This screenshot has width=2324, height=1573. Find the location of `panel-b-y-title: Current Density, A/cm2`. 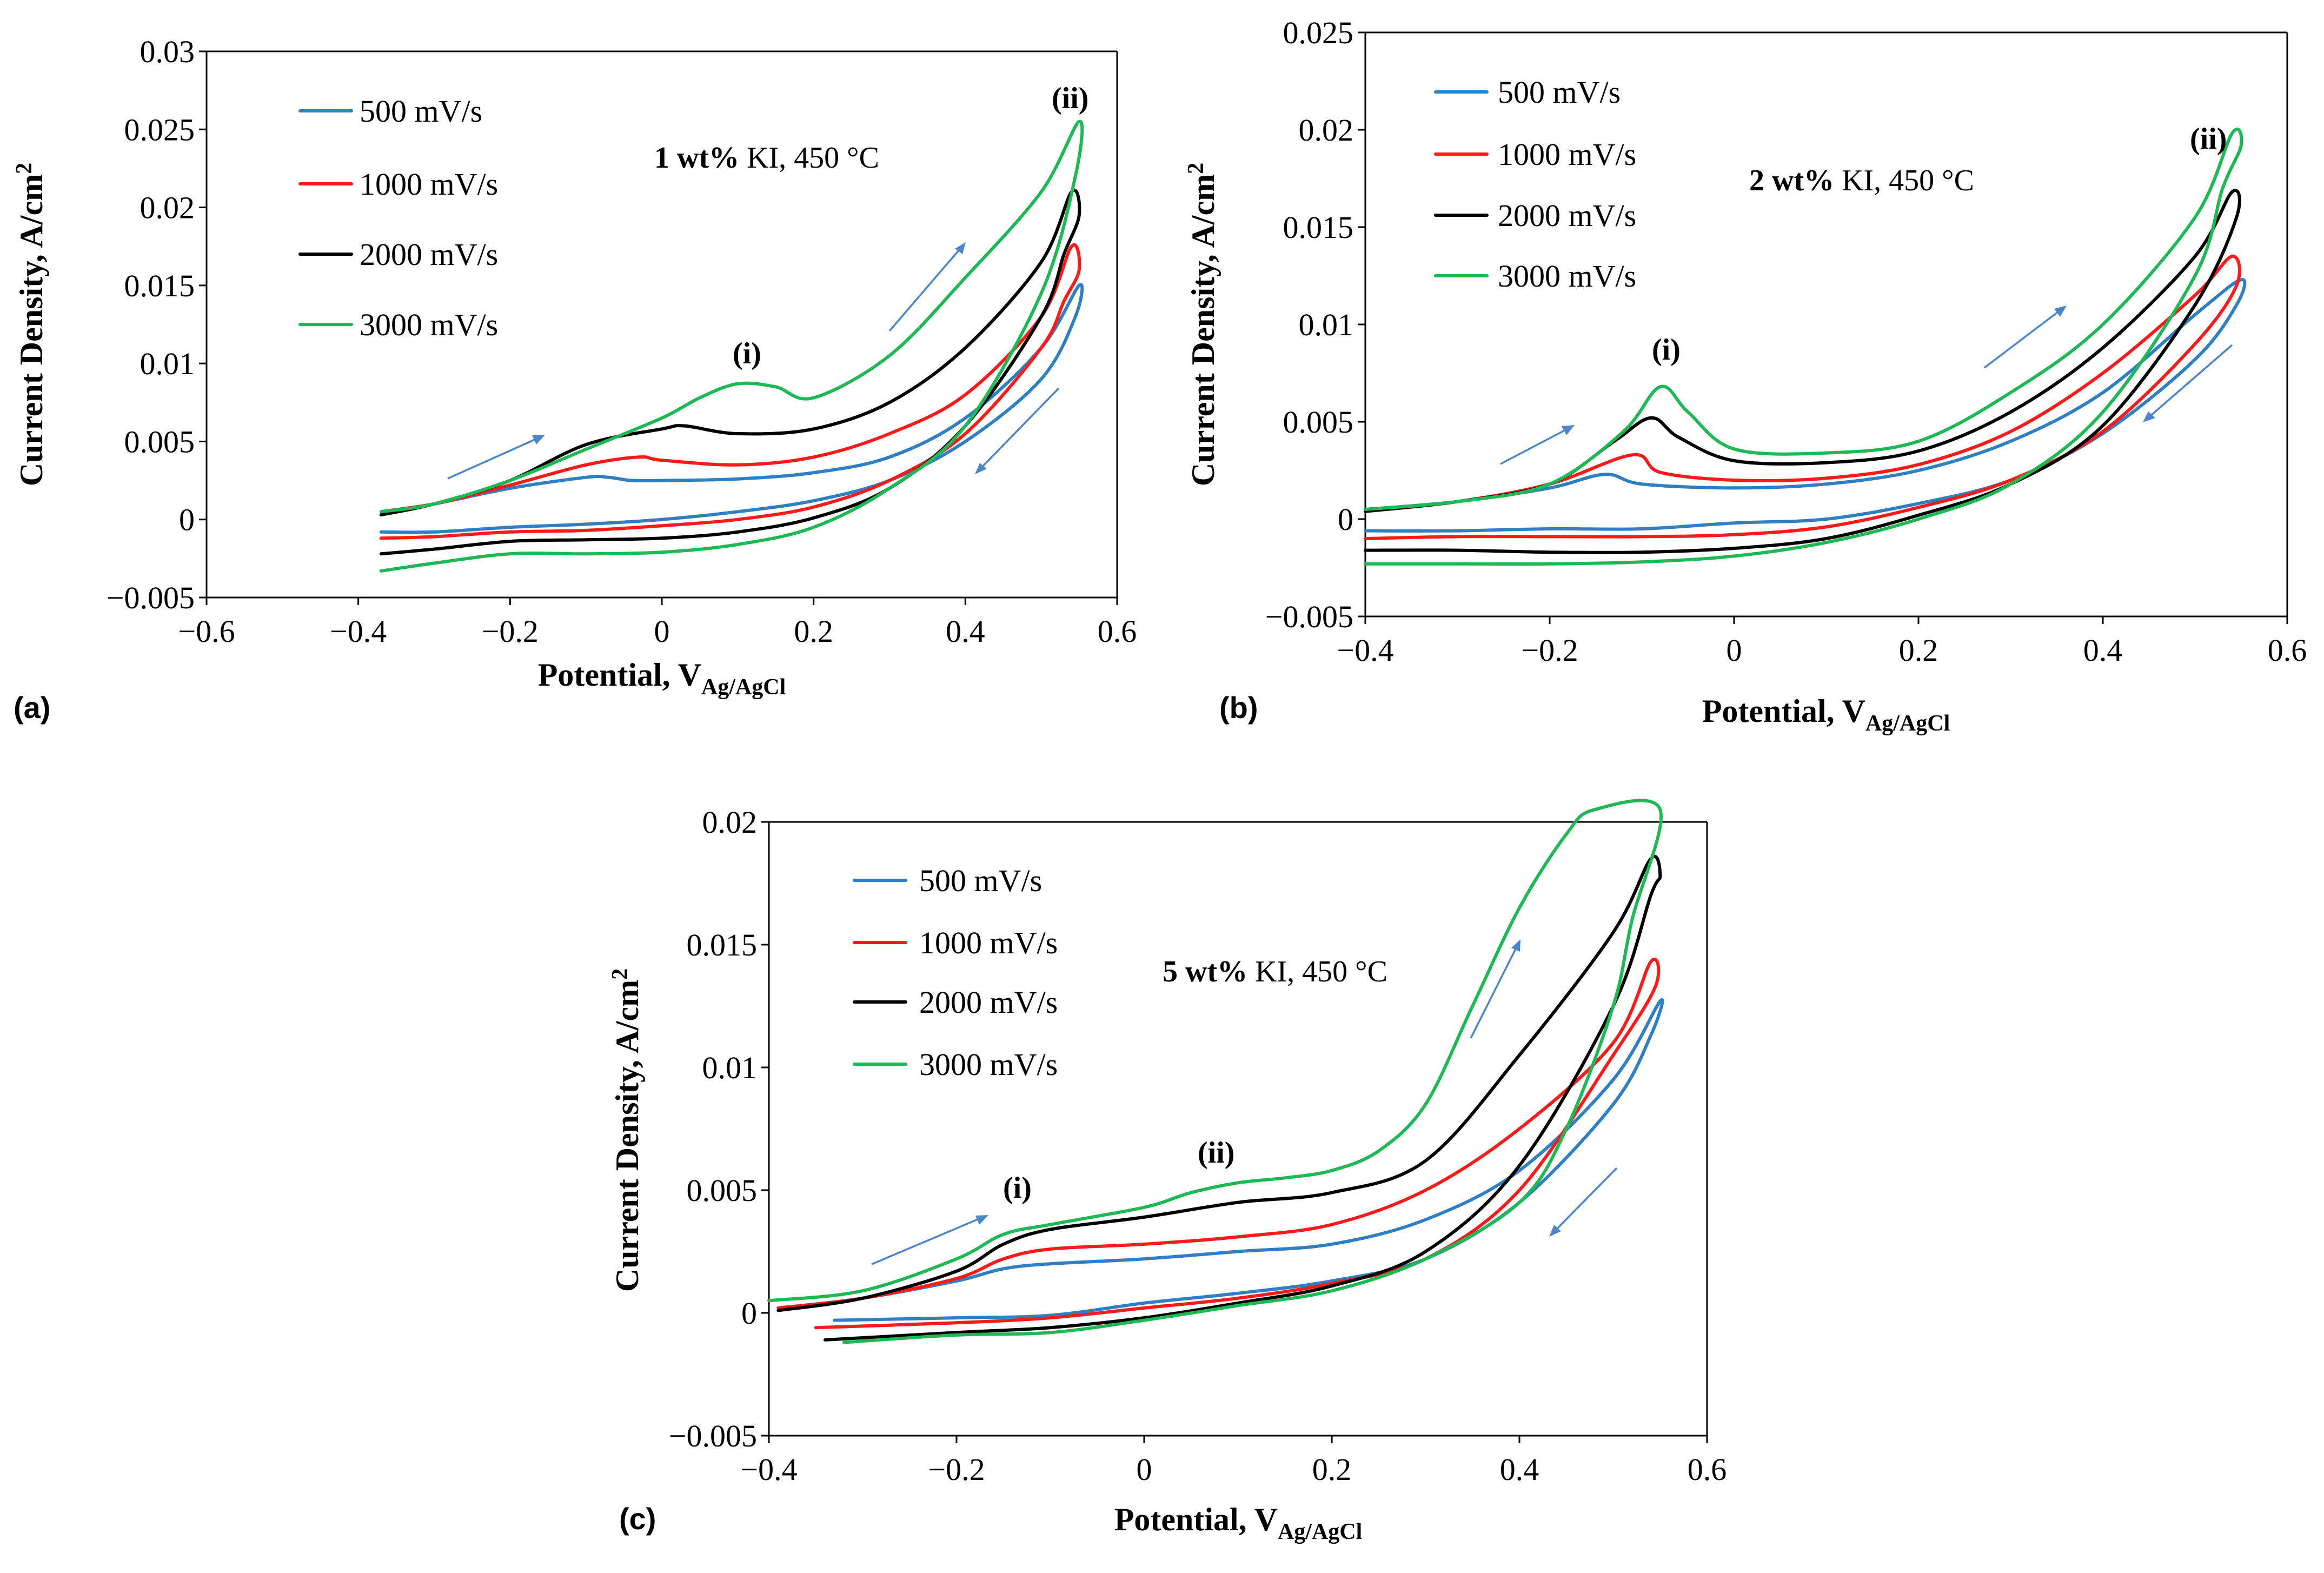

panel-b-y-title: Current Density, A/cm2 is located at coordinates (1202, 324).